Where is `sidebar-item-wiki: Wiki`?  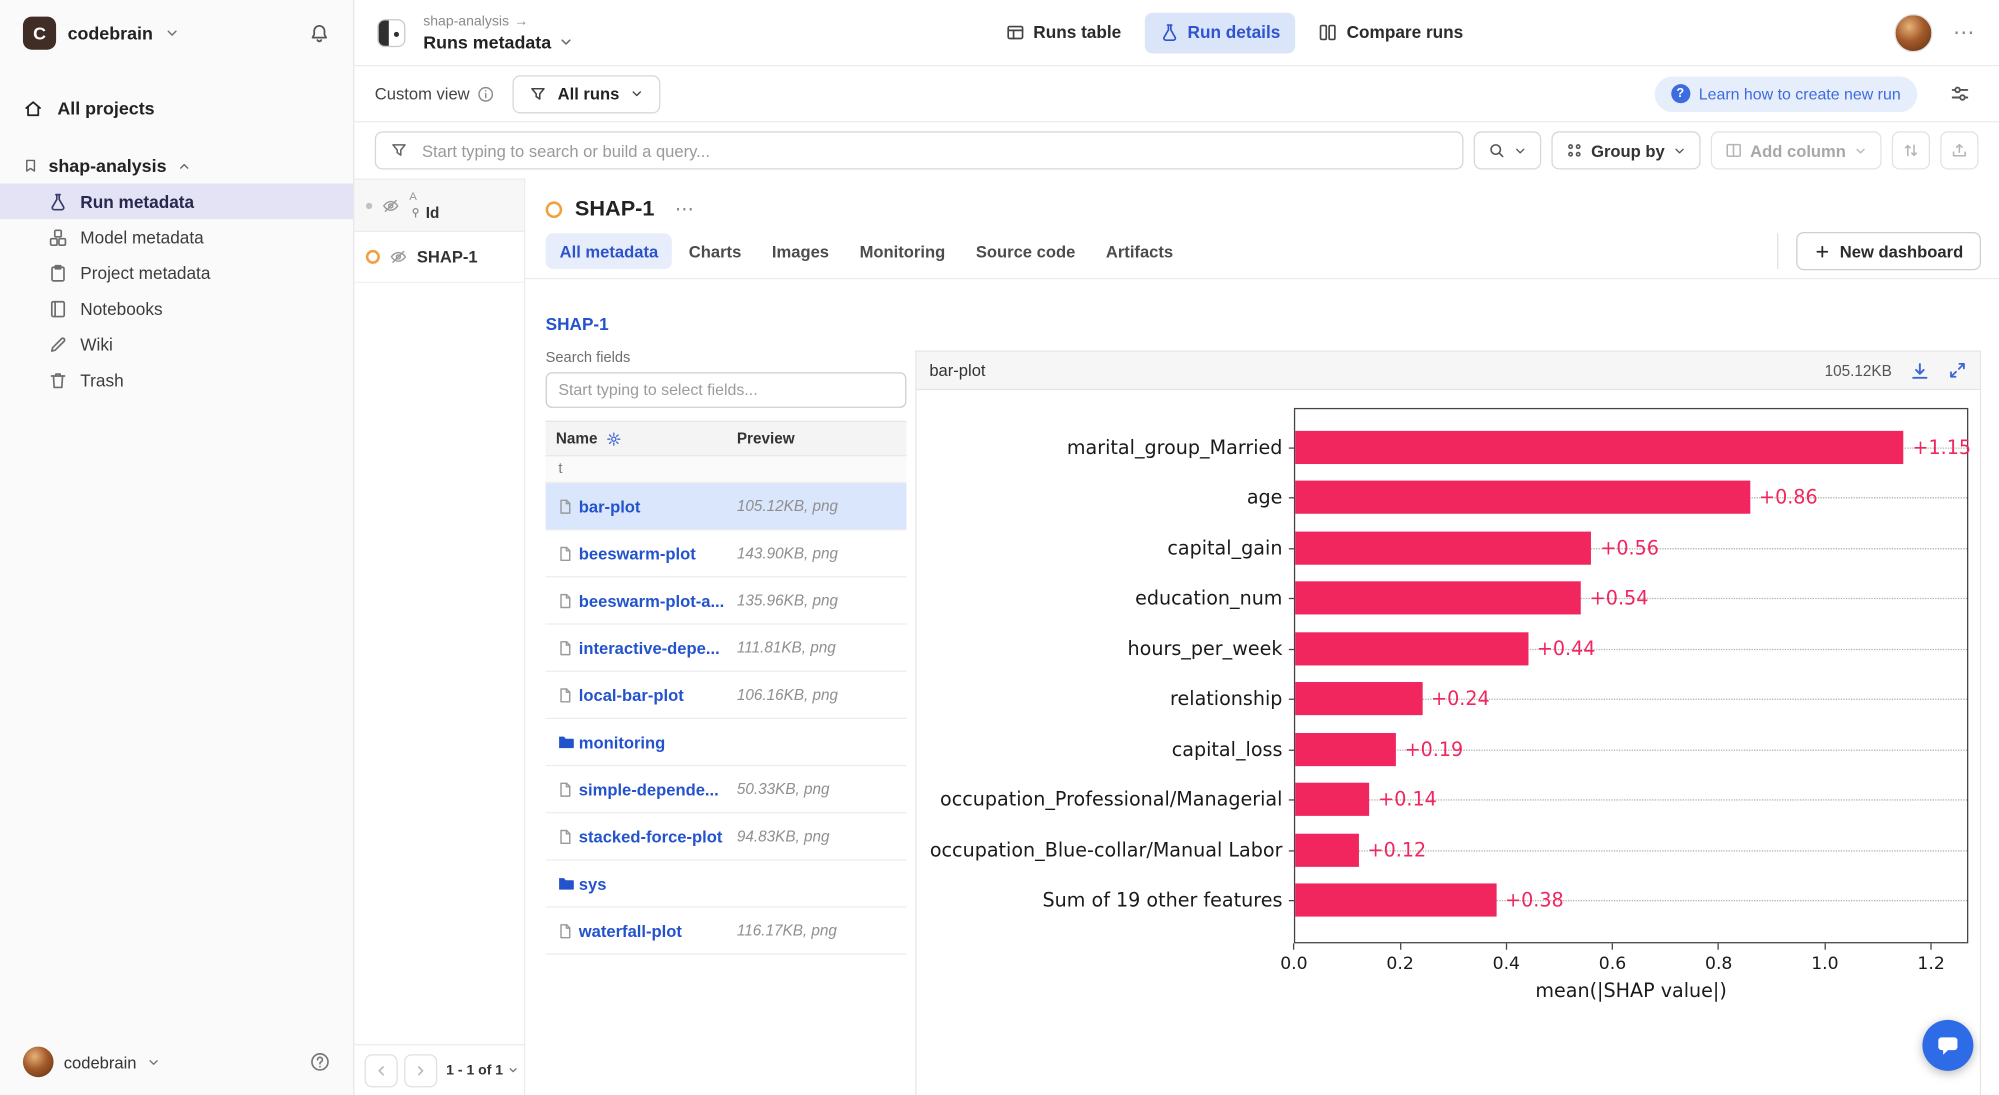 sidebar-item-wiki: Wiki is located at coordinates (176, 344).